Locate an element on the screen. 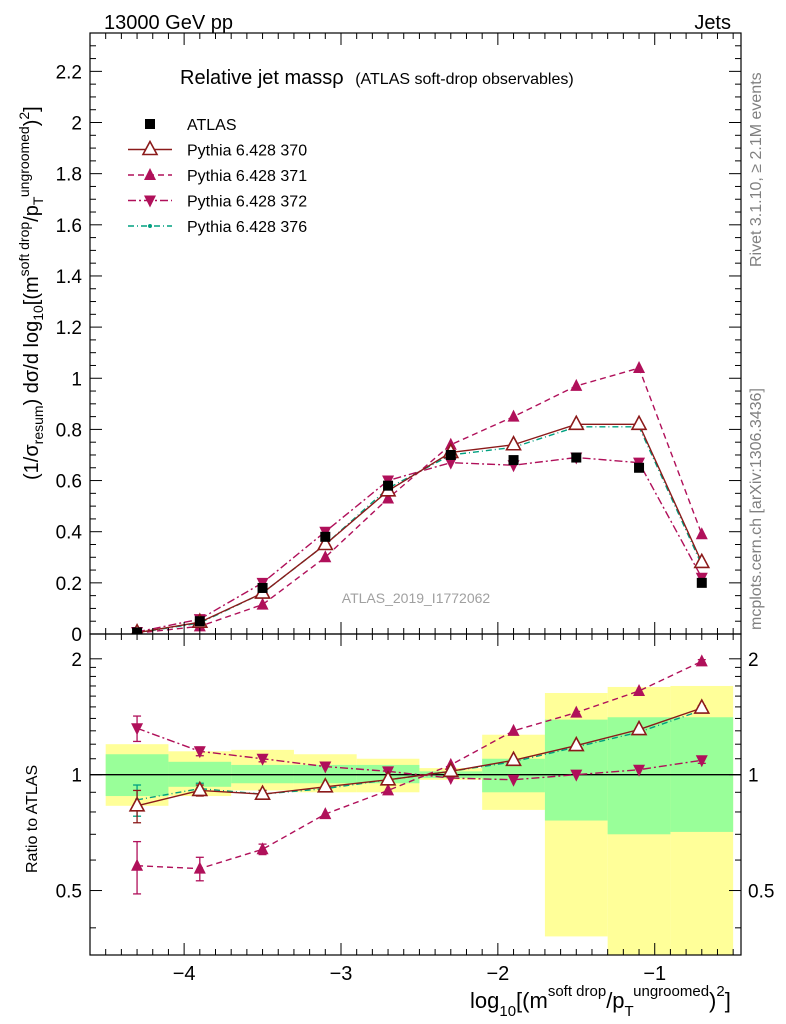 The image size is (786, 1024). process-label: Jets is located at coordinates (712, 23).